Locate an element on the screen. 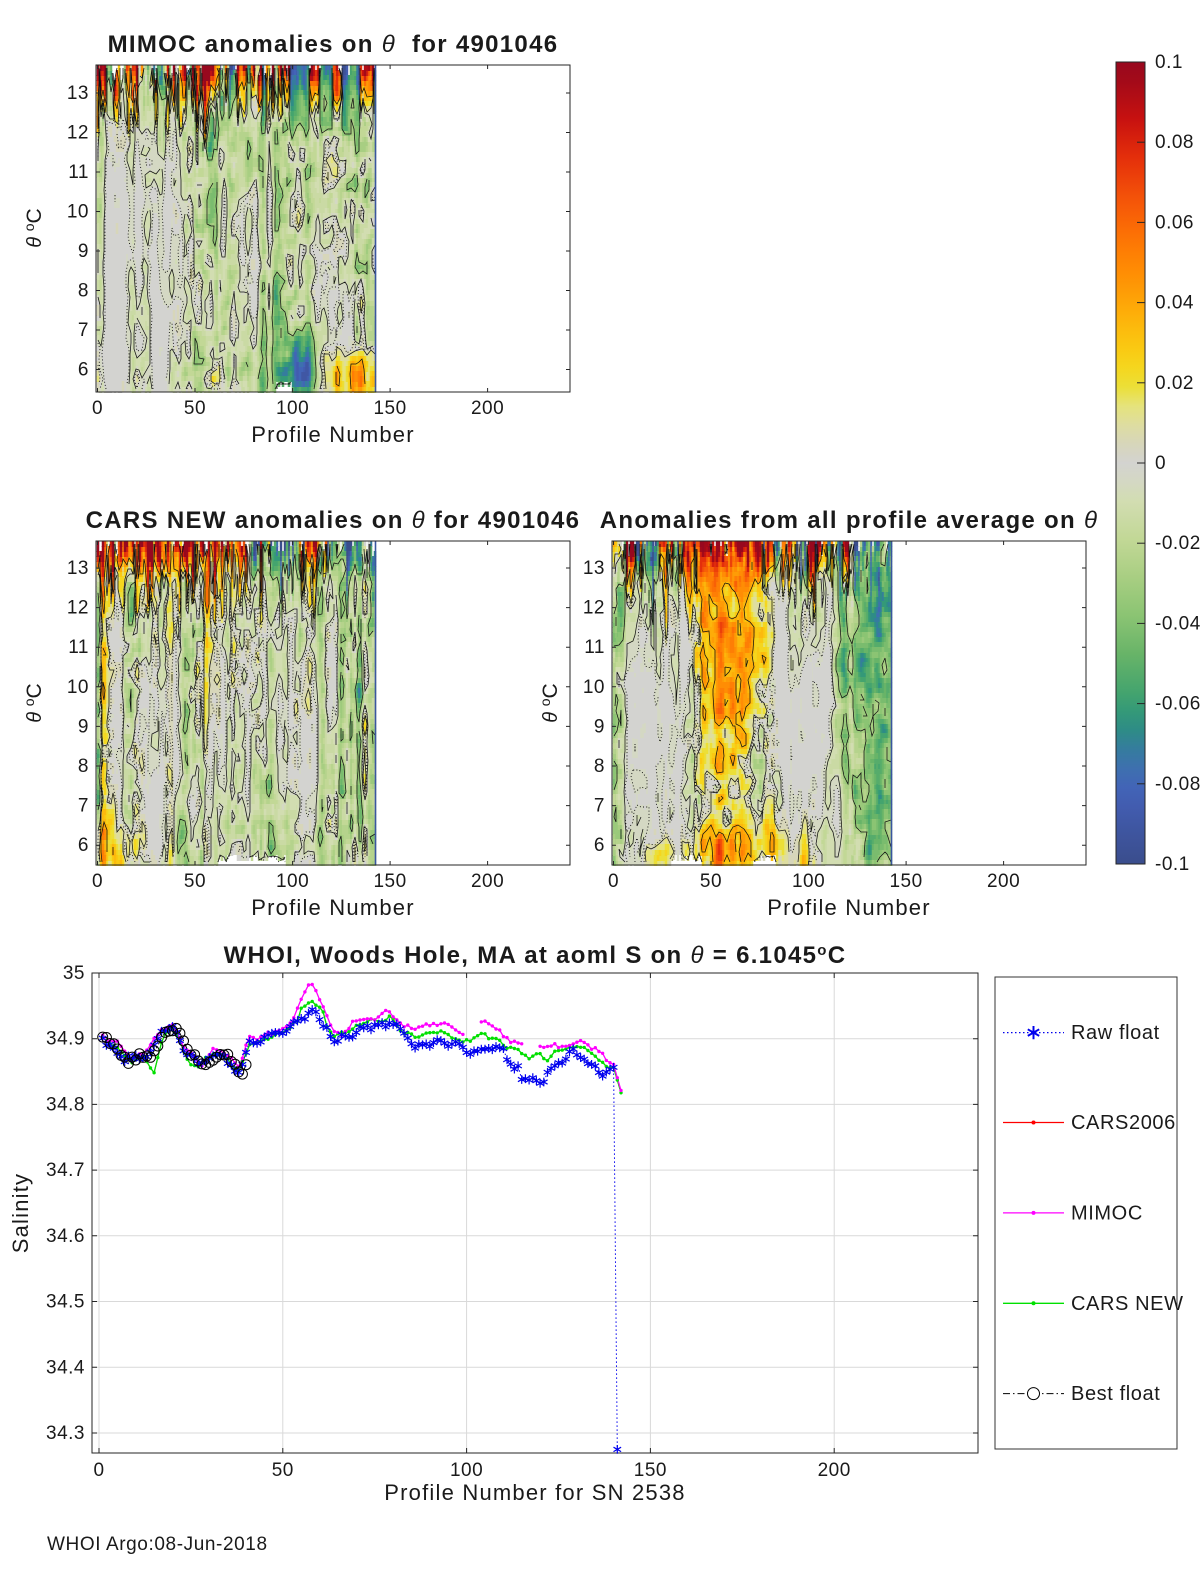 This screenshot has width=1200, height=1575. svg-text: Salinity is located at coordinates (20, 1213).